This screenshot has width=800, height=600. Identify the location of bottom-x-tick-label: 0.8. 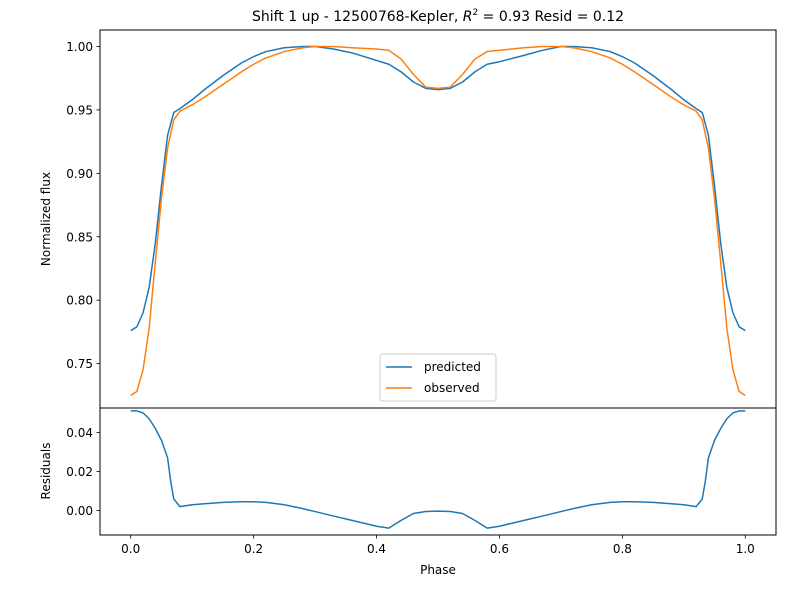
(622, 549).